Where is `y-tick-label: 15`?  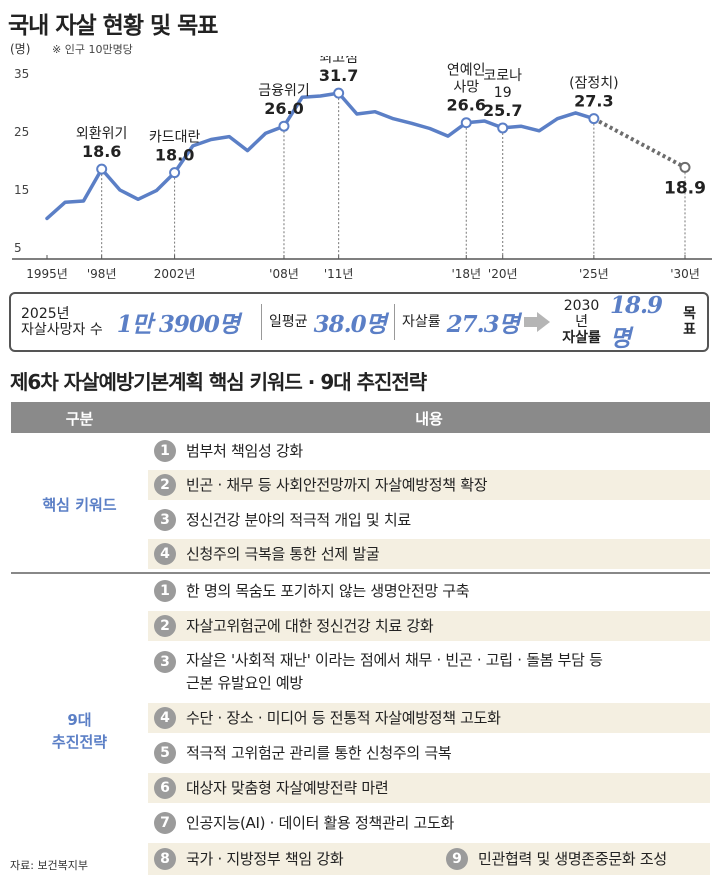
y-tick-label: 15 is located at coordinates (21, 190).